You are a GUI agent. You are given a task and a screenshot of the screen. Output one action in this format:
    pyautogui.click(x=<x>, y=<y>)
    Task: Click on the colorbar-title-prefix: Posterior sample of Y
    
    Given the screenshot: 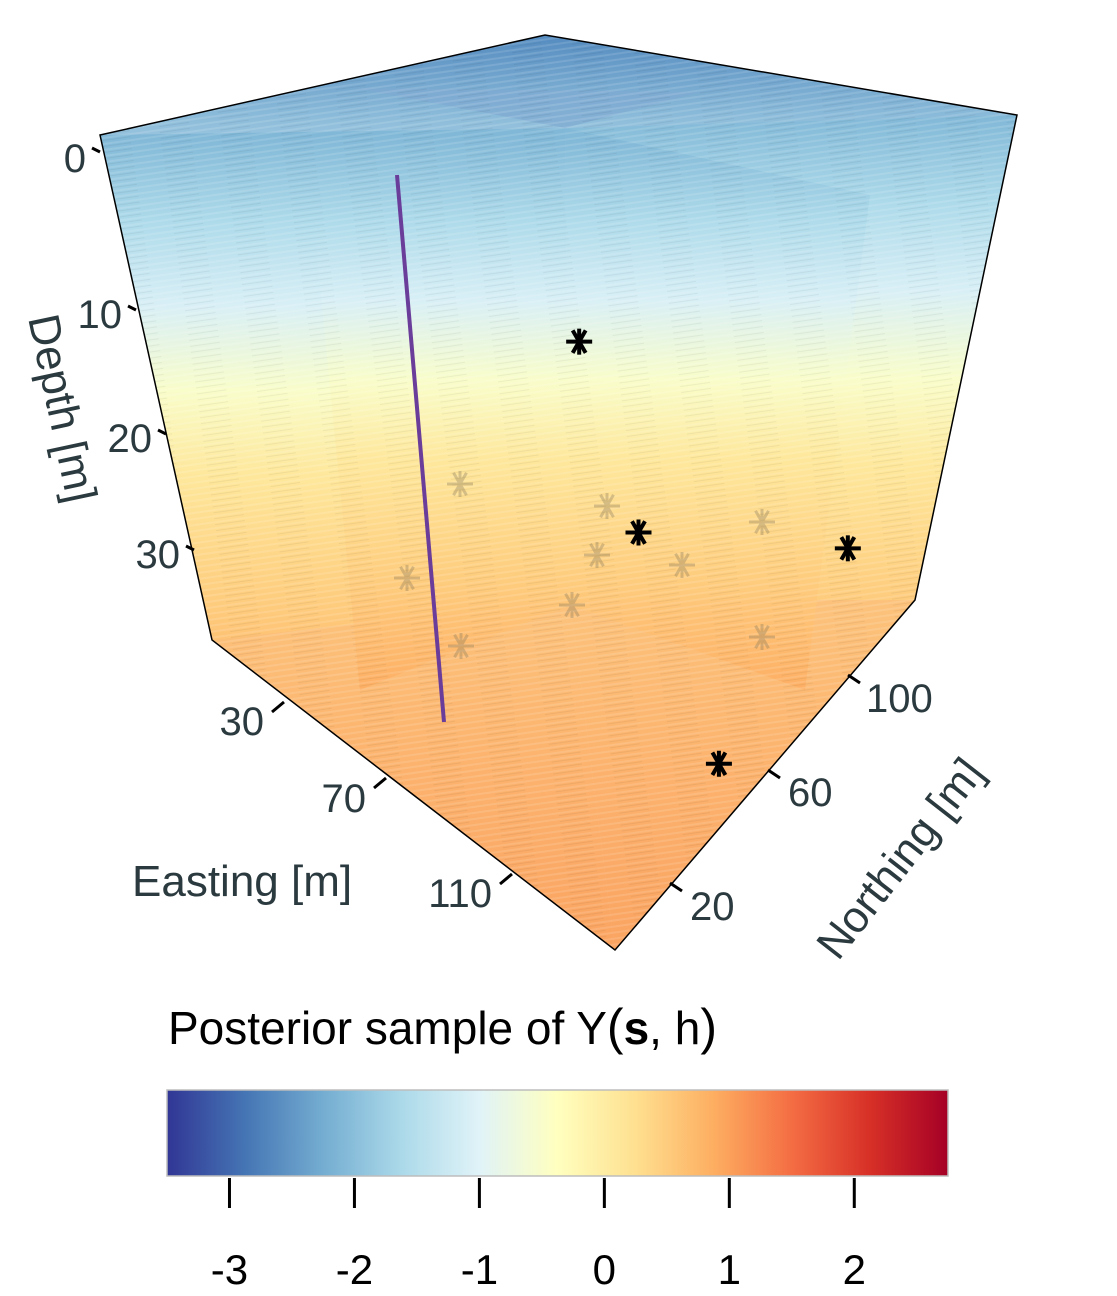 What is the action you would take?
    pyautogui.click(x=387, y=1028)
    